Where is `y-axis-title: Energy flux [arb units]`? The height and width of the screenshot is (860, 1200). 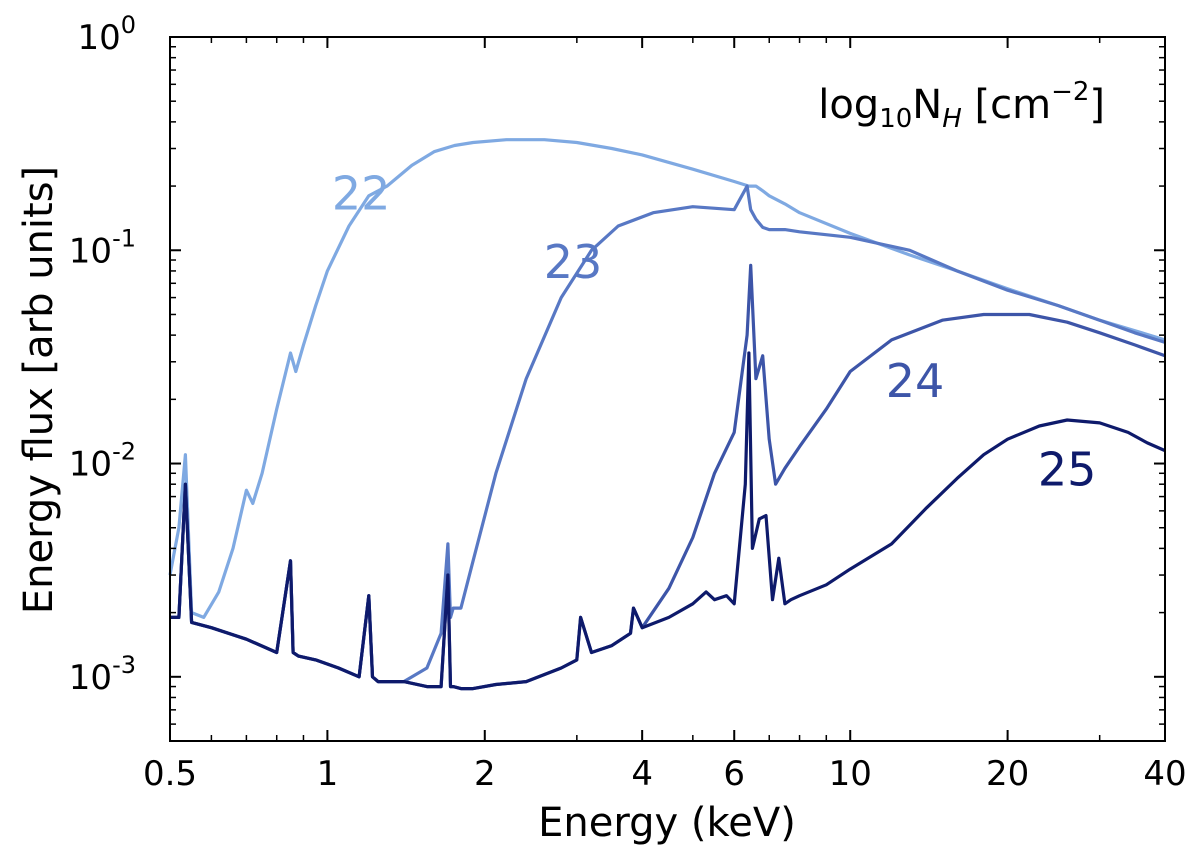 y-axis-title: Energy flux [arb units] is located at coordinates (39, 390).